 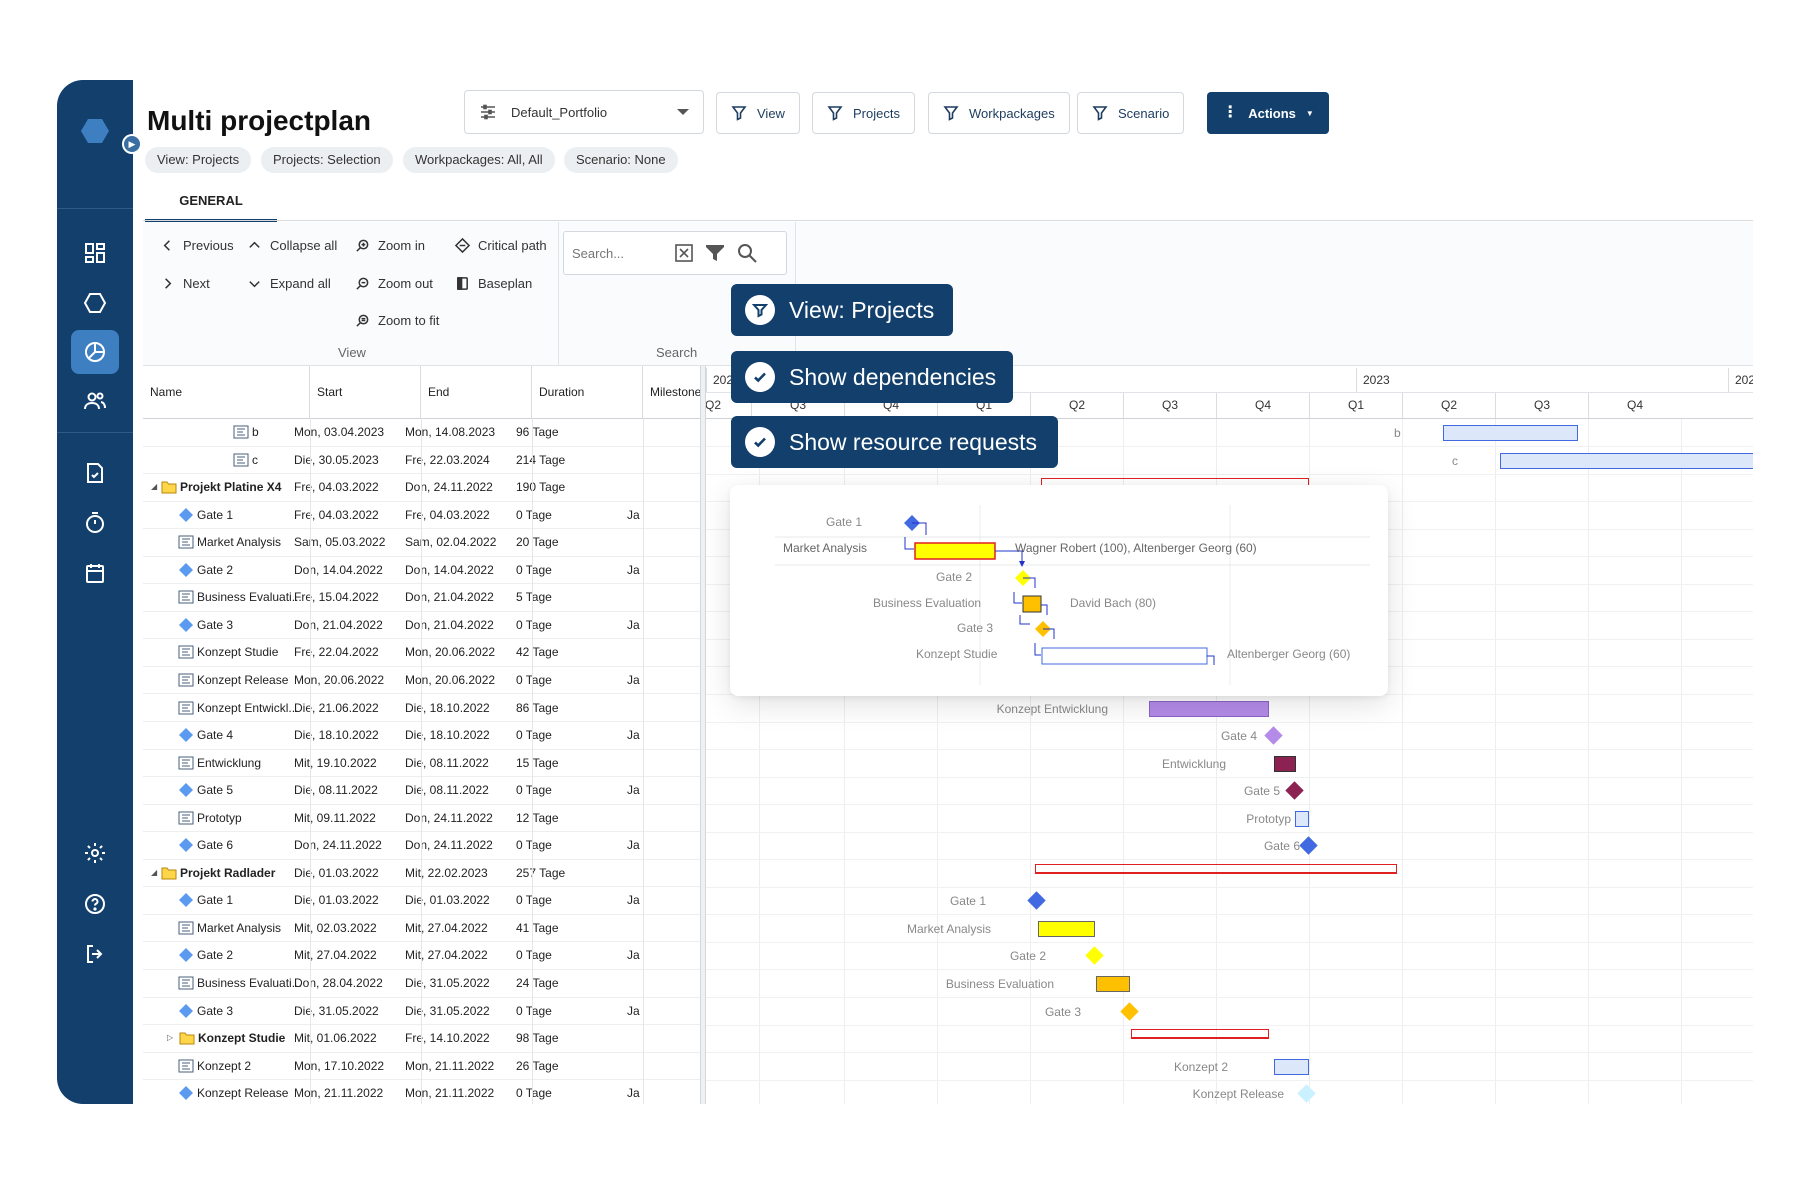 What do you see at coordinates (1131, 113) in the screenshot?
I see `scenario-filter-button: Scenario` at bounding box center [1131, 113].